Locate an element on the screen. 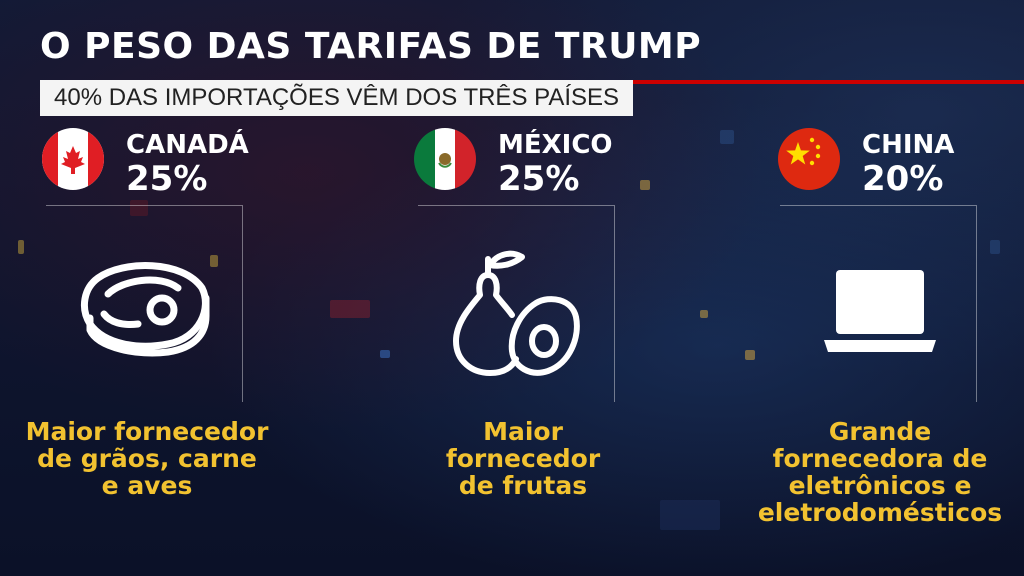 The image size is (1024, 576). country-name: MÉXICO is located at coordinates (555, 145).